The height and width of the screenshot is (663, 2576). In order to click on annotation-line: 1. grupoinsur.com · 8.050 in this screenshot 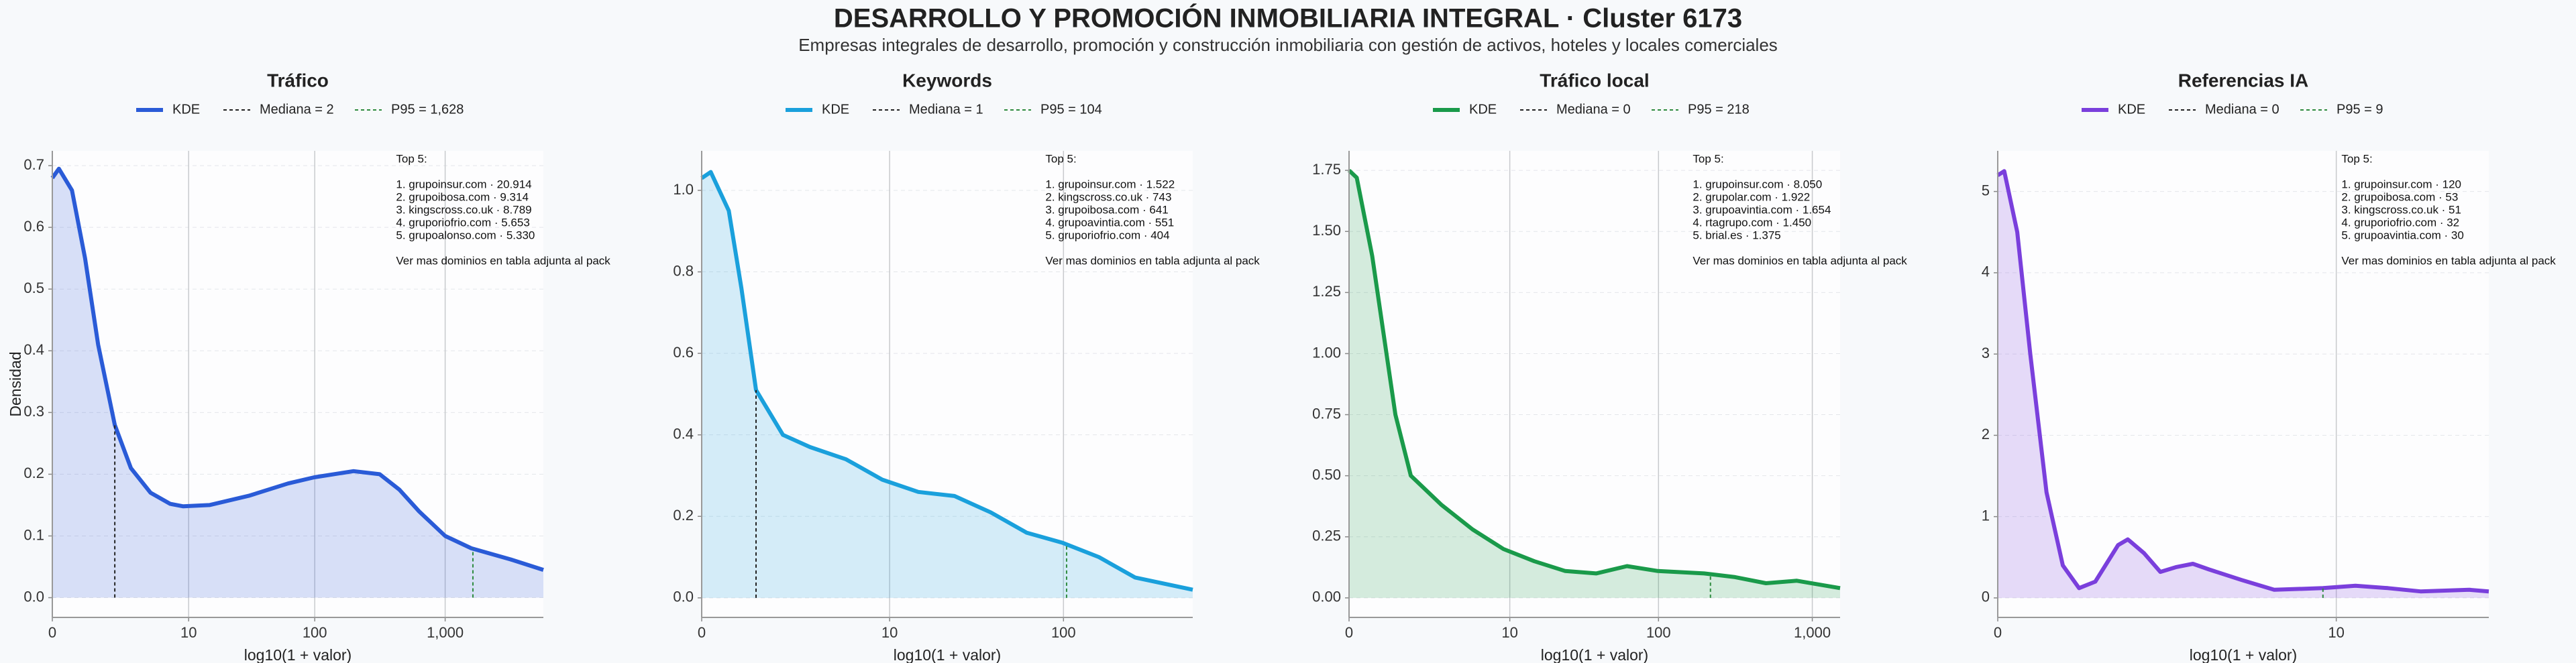, I will do `click(1757, 184)`.